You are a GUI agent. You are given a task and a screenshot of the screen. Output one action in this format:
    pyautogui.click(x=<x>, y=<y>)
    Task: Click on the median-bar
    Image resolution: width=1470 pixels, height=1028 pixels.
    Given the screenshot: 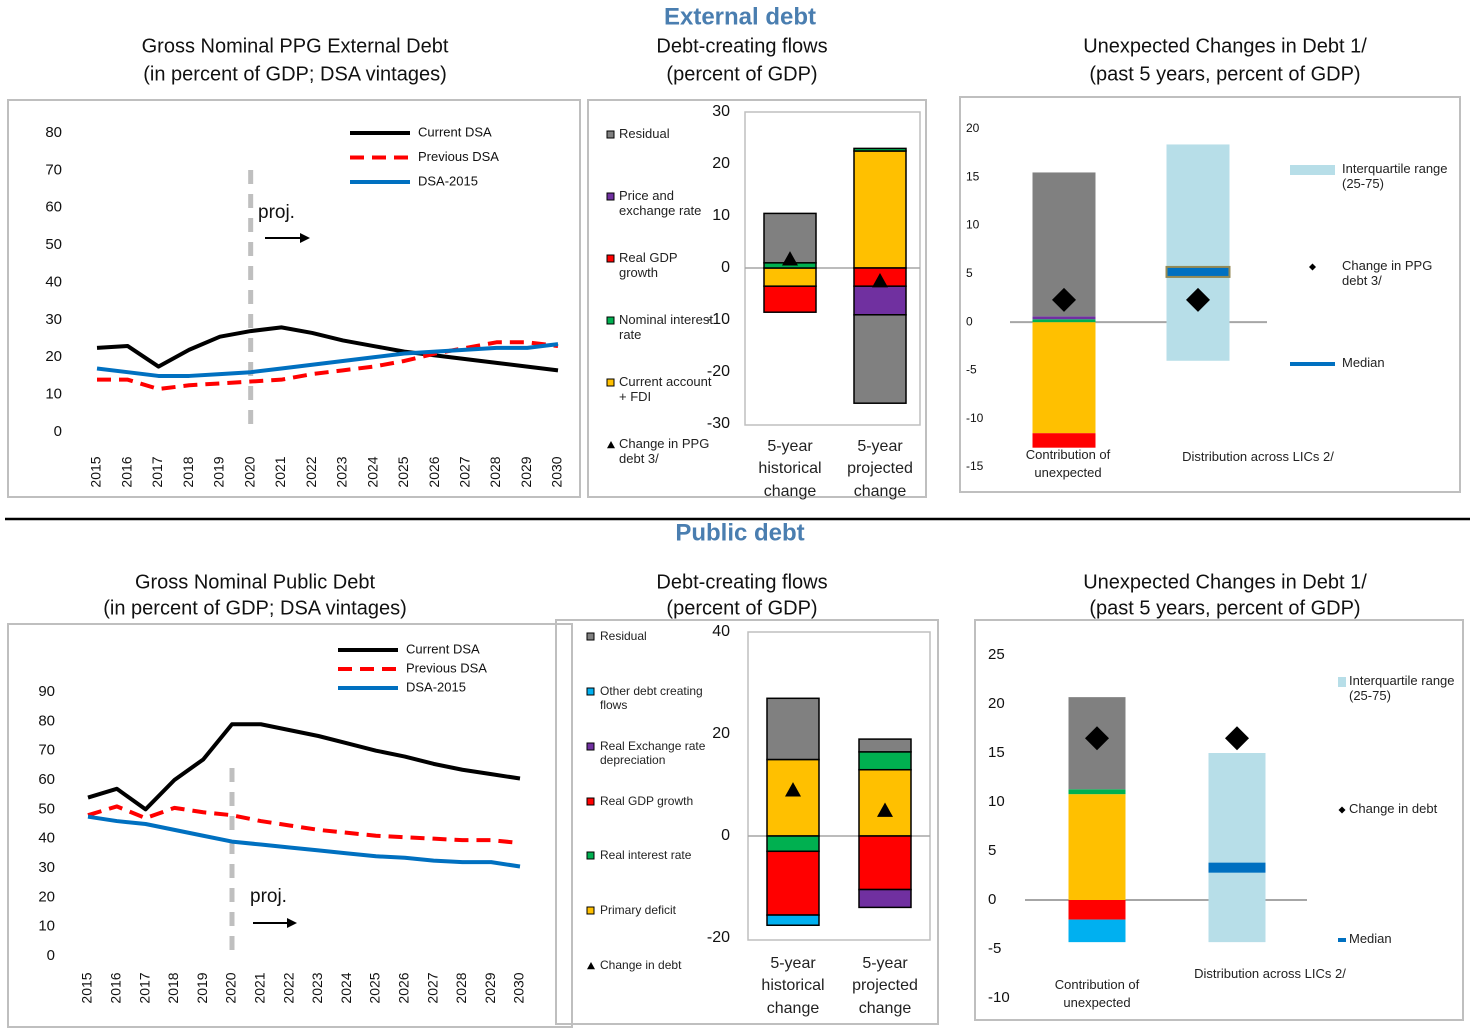 What is the action you would take?
    pyautogui.click(x=1198, y=271)
    